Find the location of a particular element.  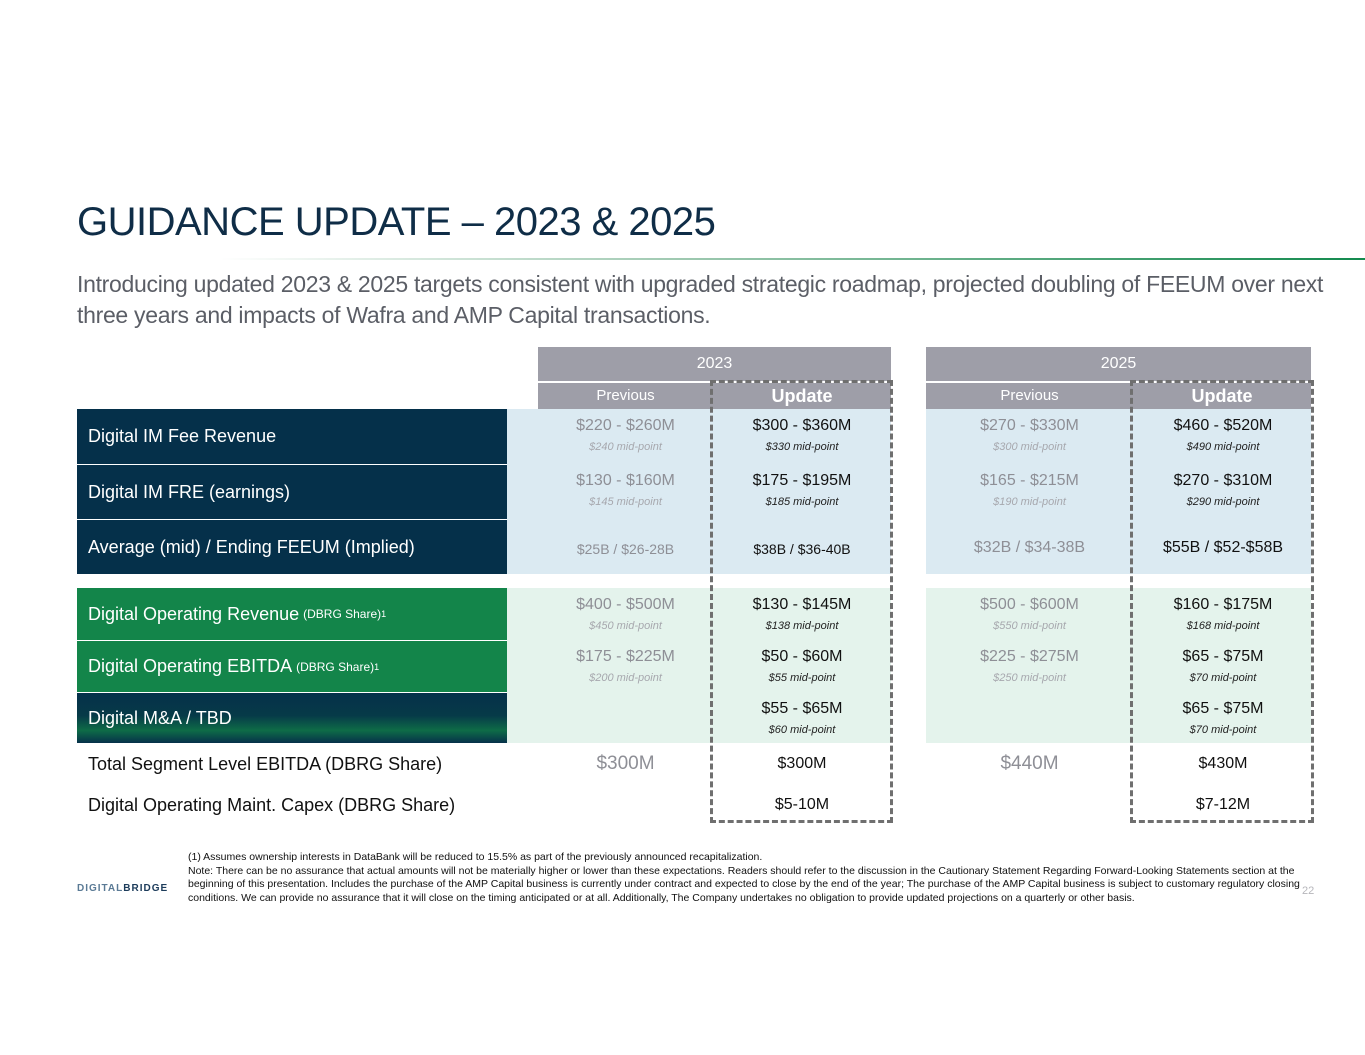

cell-midpoint: $190 mid-point is located at coordinates (1029, 502).